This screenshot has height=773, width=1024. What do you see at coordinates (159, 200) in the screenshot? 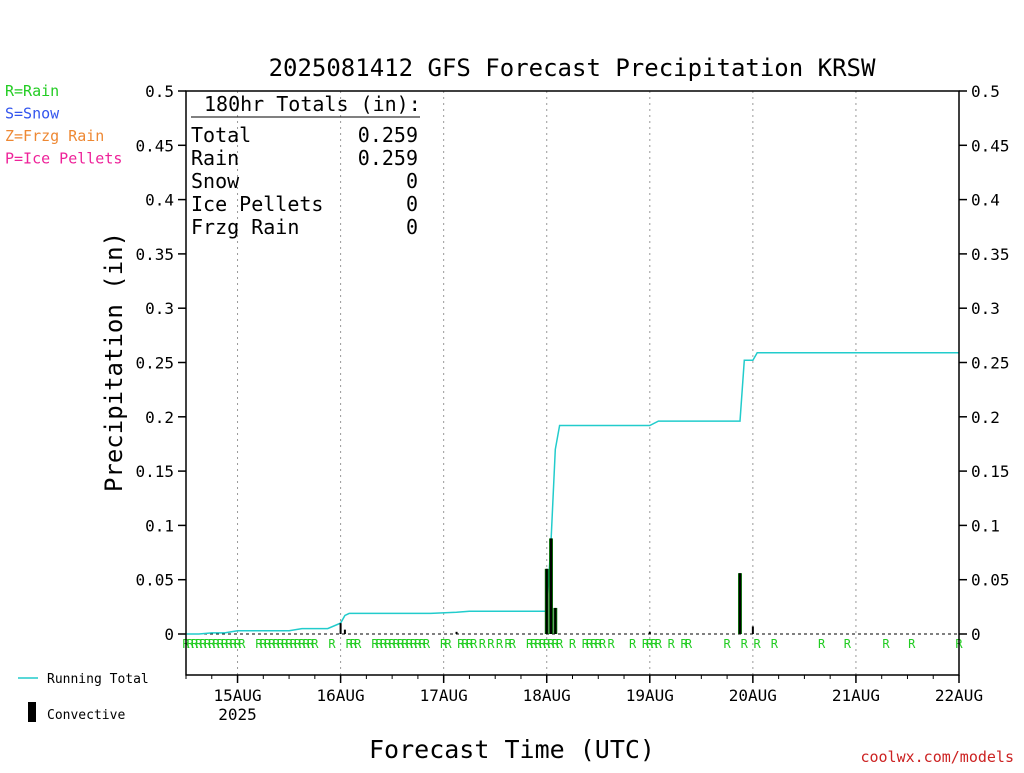
I see `y-tick-label-left: 0.4` at bounding box center [159, 200].